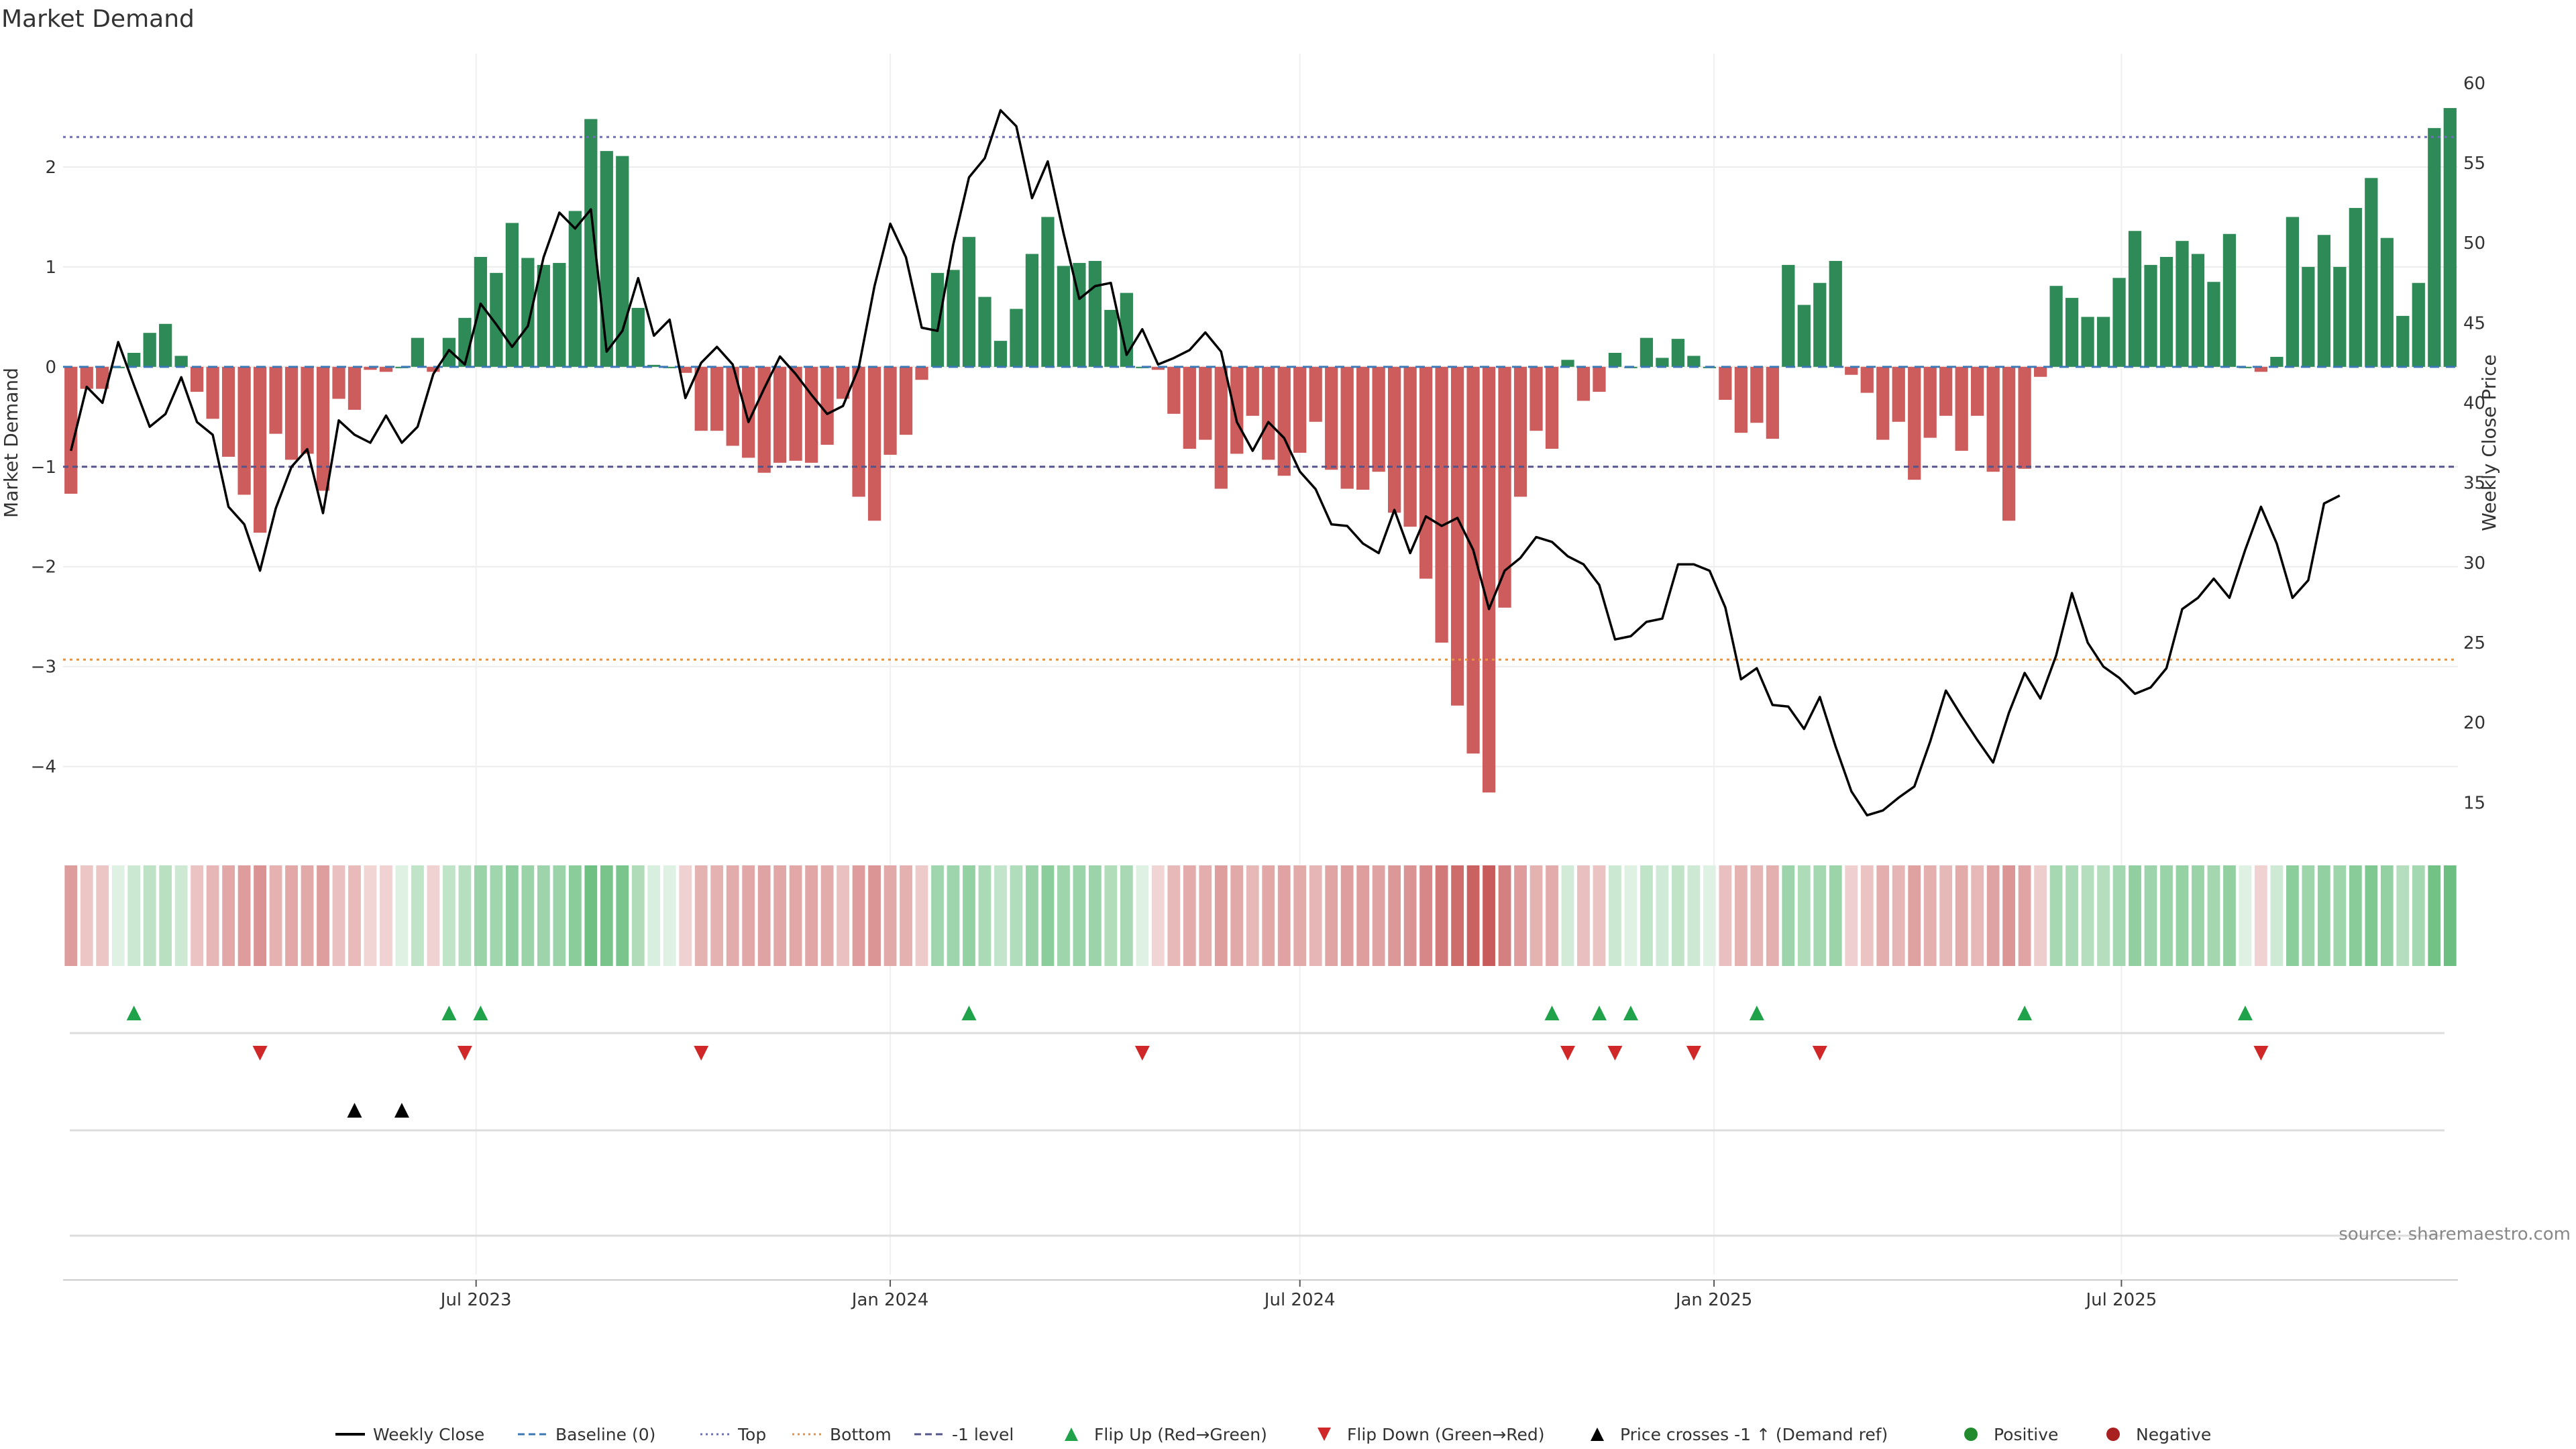  What do you see at coordinates (1257, 1121) in the screenshot?
I see `event-markers` at bounding box center [1257, 1121].